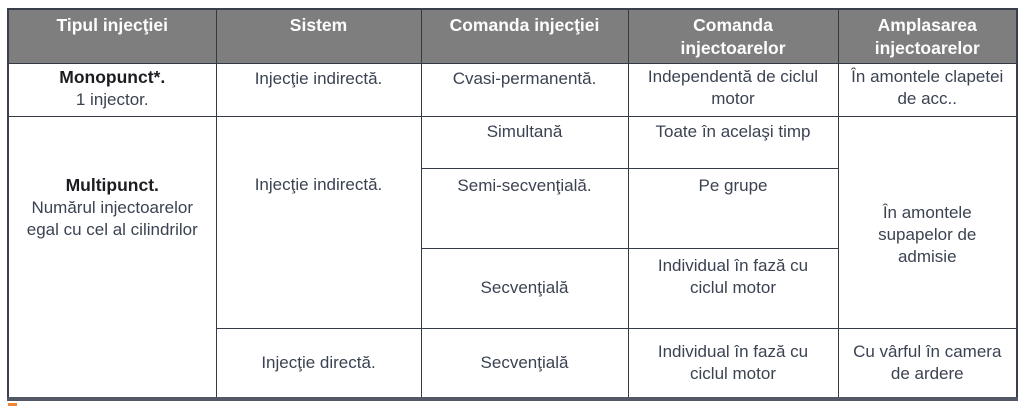 This screenshot has height=409, width=1024. I want to click on header-label: Comanda injectoarelor, so click(733, 36).